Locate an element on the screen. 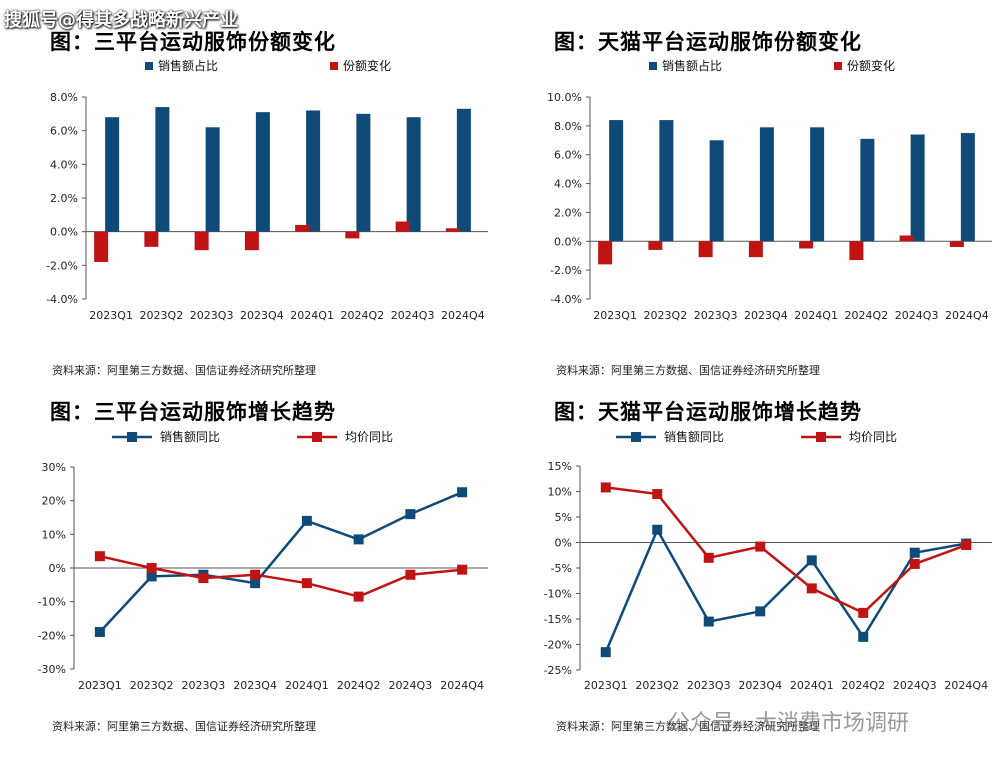 This screenshot has width=1008, height=761. chart-title: 图：三平台运动服饰增长趋势 is located at coordinates (193, 412).